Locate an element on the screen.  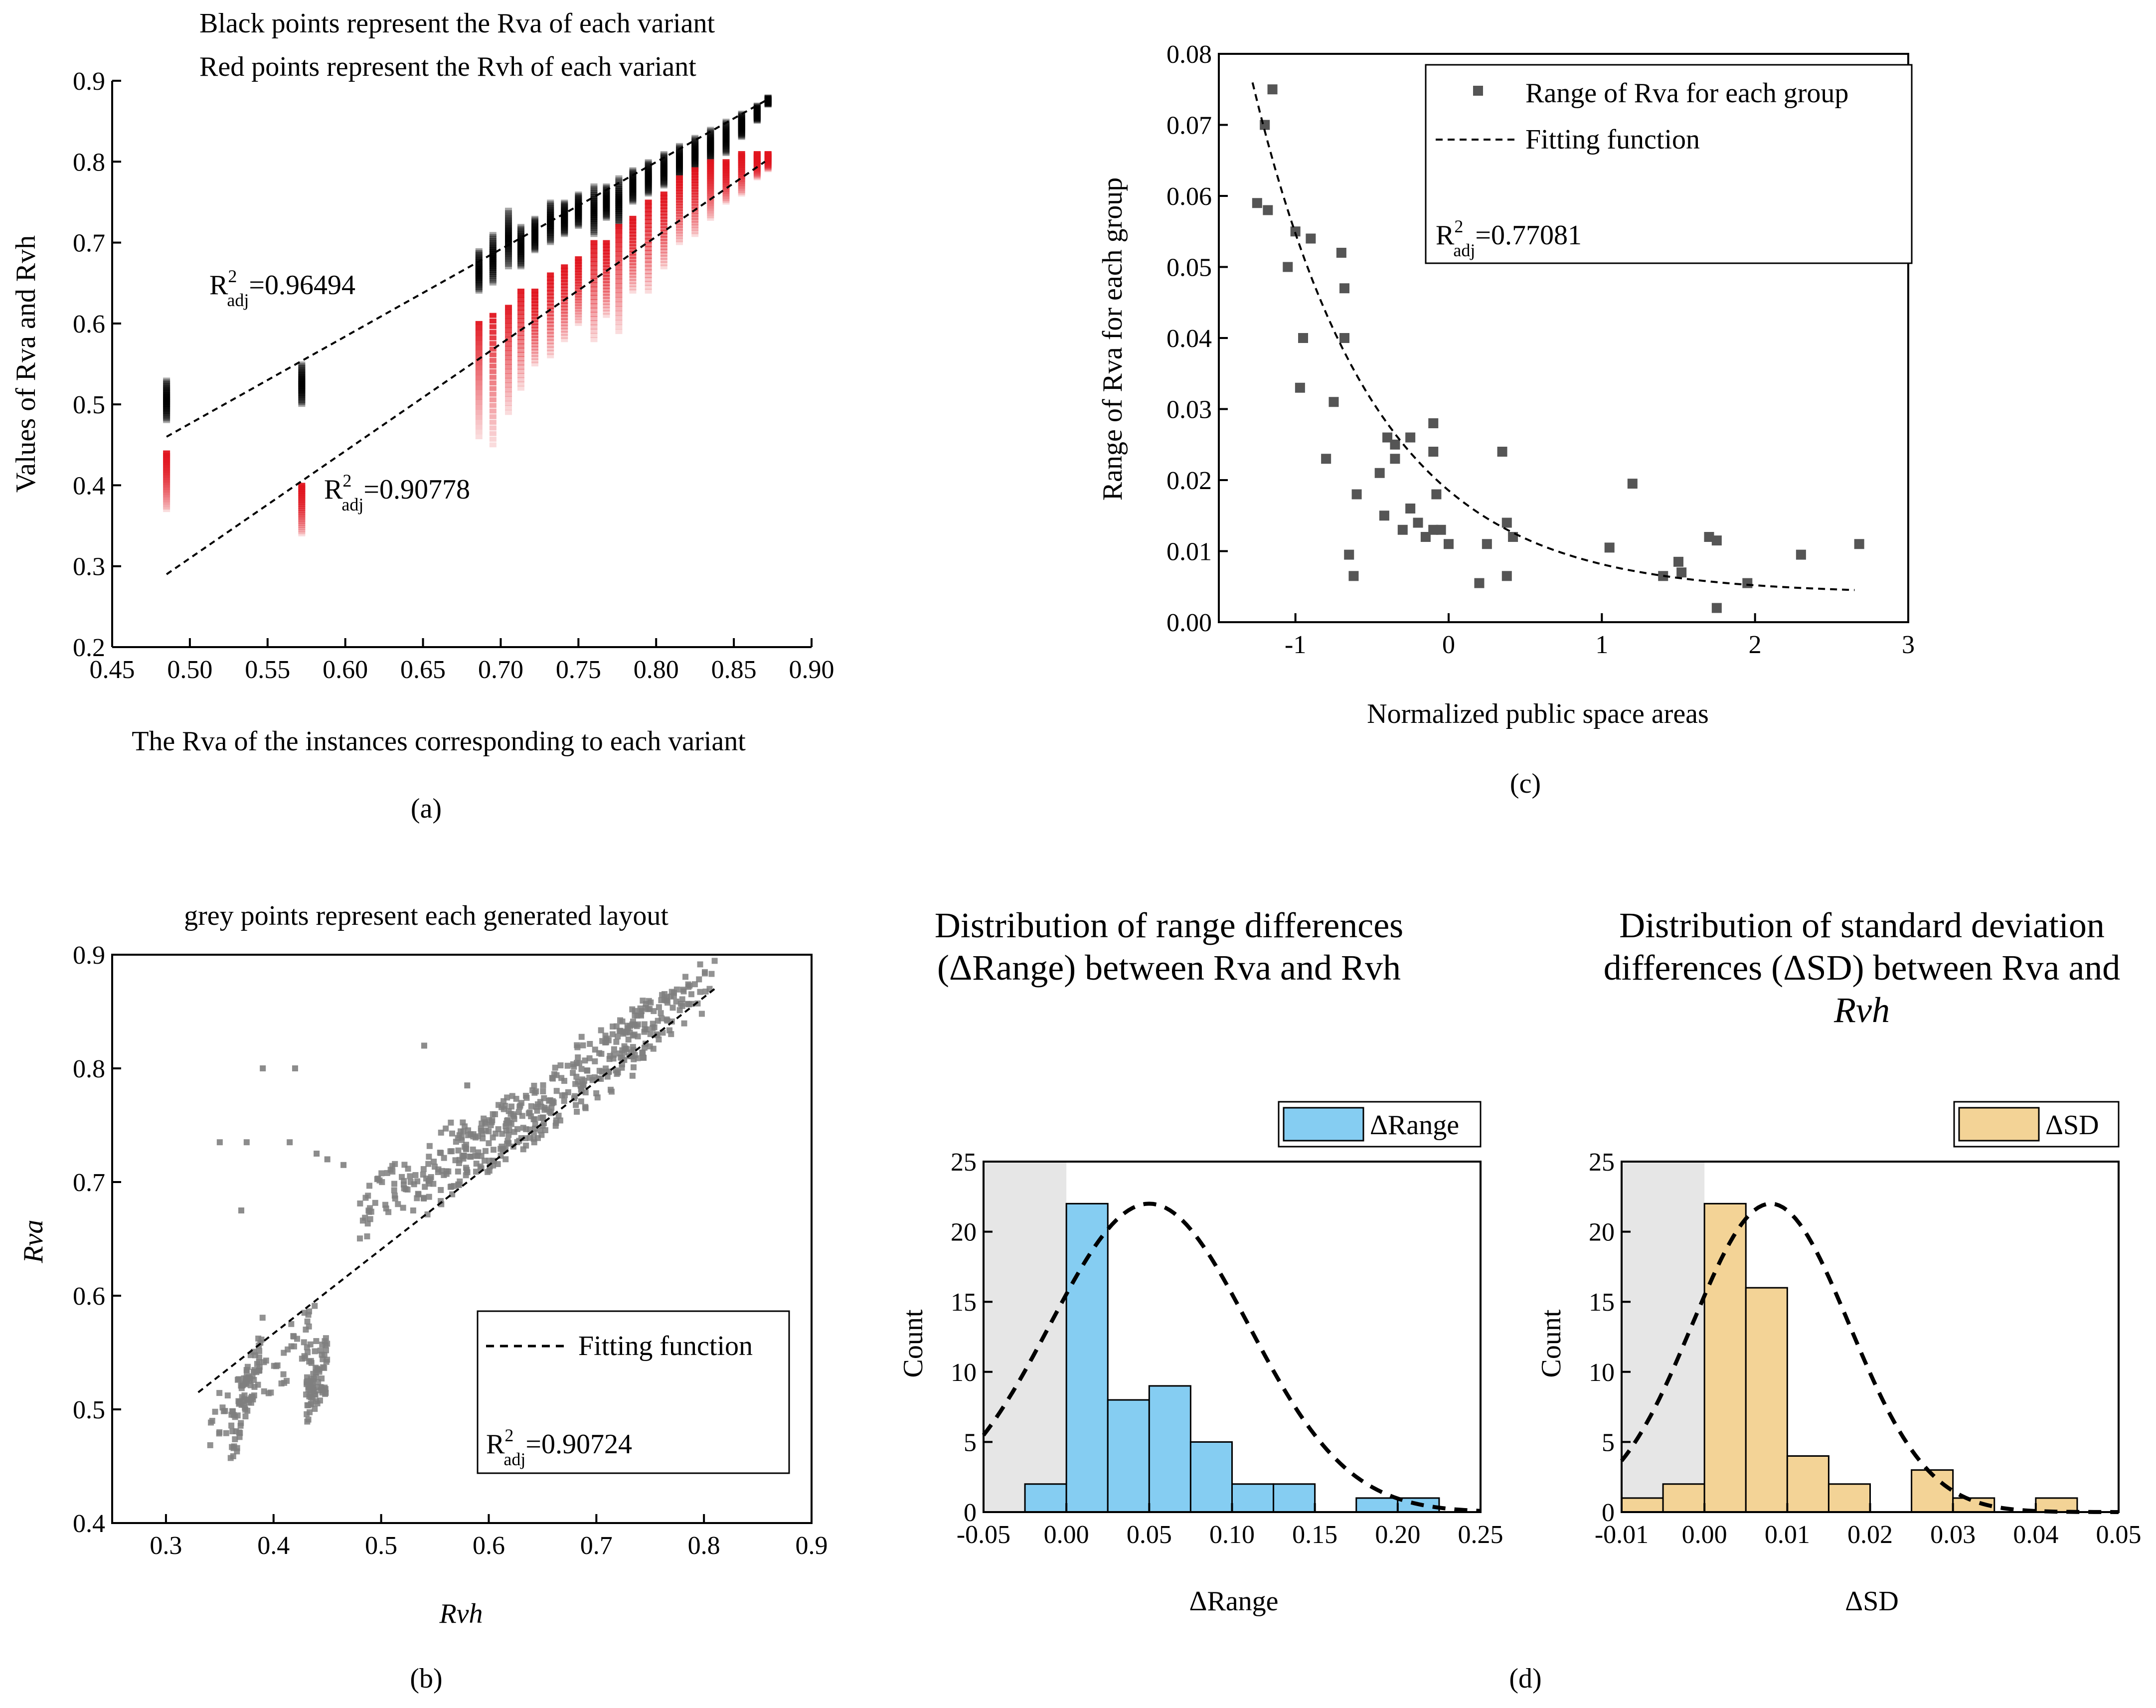
panel-a-points is located at coordinates (467, 315).